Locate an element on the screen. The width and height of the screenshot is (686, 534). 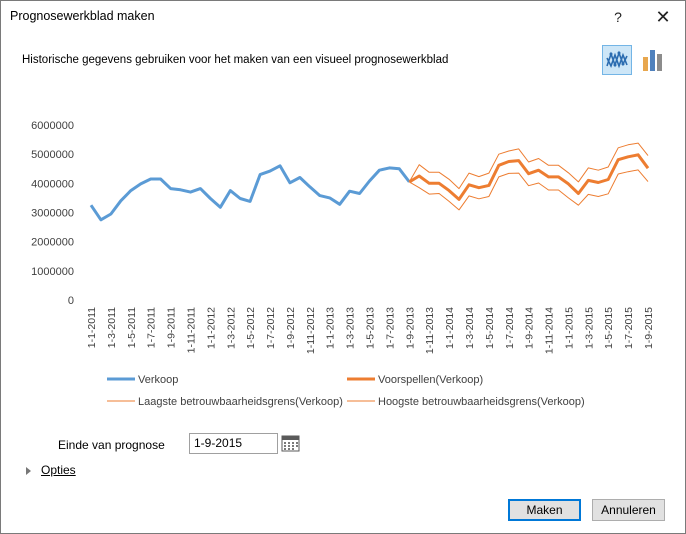
legend-label-laagste: Laagste betrouwbaarheidsgrens(Verkoop) is located at coordinates (240, 402).